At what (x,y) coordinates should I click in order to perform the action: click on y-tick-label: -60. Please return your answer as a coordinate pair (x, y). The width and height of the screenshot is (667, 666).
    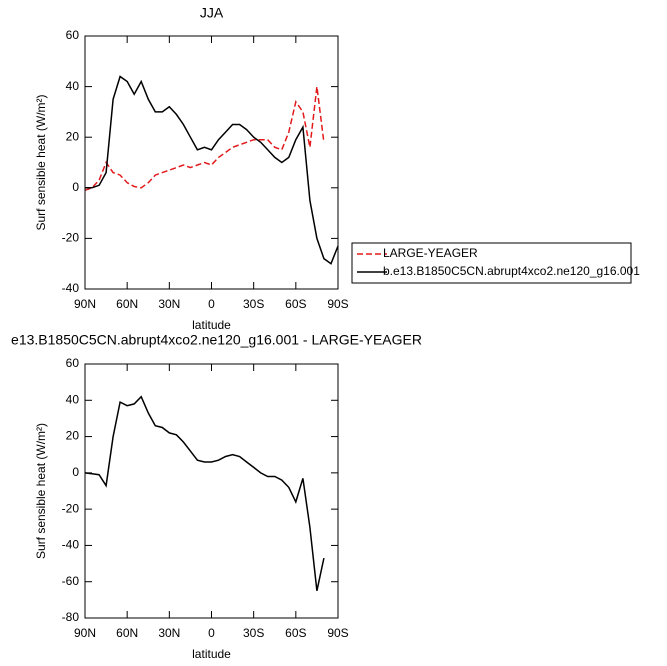
    Looking at the image, I should click on (71, 581).